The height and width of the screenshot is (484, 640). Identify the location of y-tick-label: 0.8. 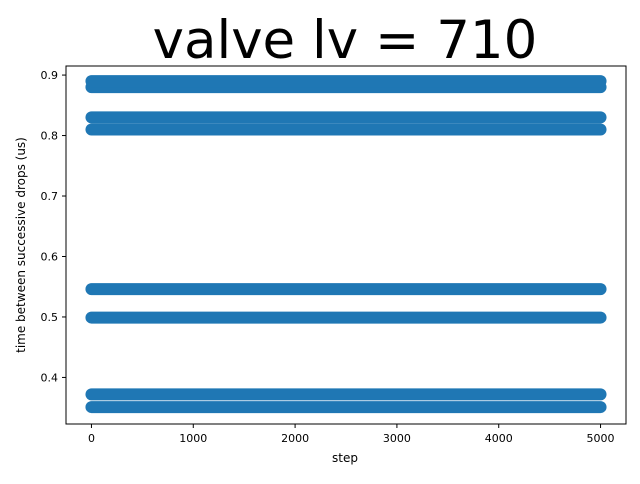
(50, 136).